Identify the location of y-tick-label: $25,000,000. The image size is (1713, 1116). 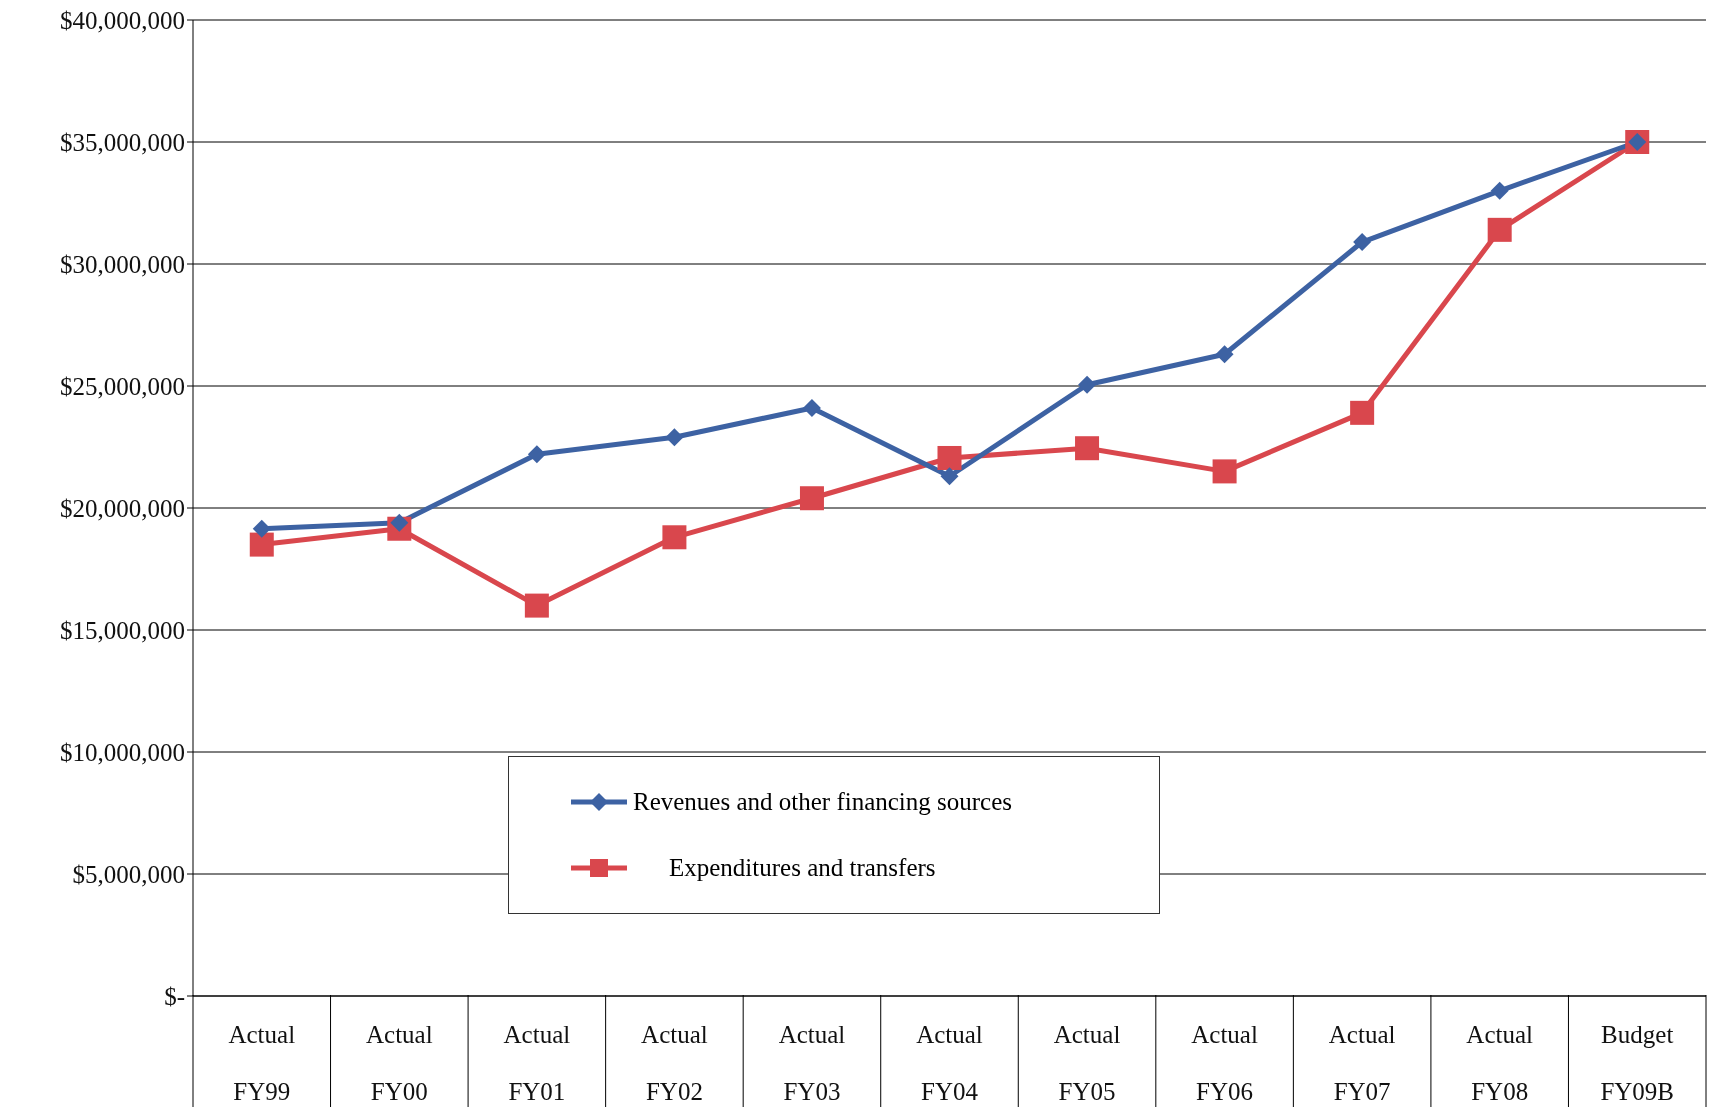
(122, 386).